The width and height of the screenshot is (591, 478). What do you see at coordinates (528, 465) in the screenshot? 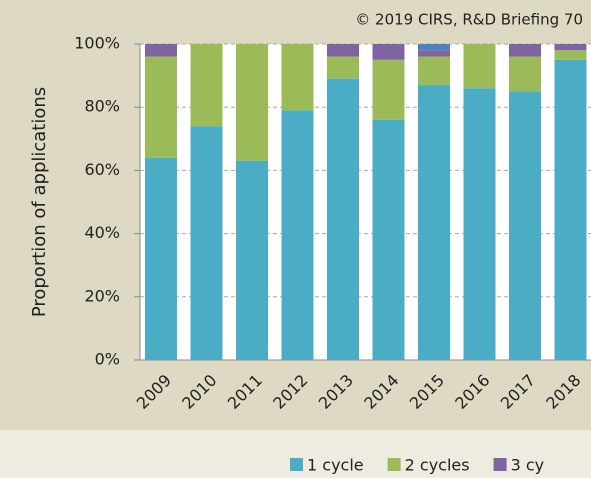
I see `legend-label: 3 cy` at bounding box center [528, 465].